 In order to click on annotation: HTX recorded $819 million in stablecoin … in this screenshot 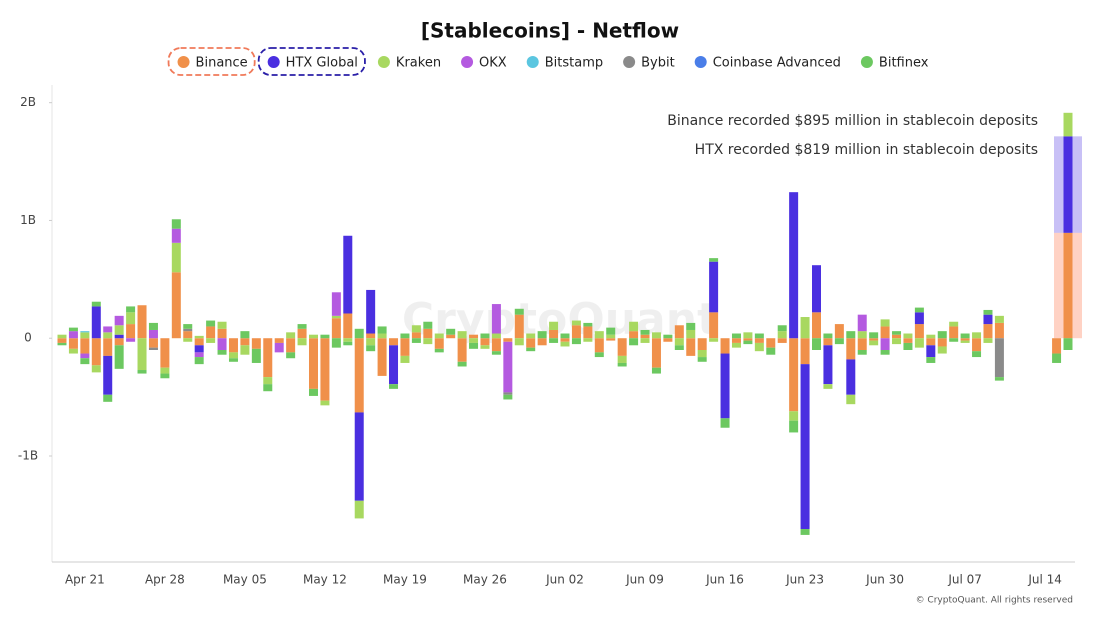, I will do `click(866, 150)`.